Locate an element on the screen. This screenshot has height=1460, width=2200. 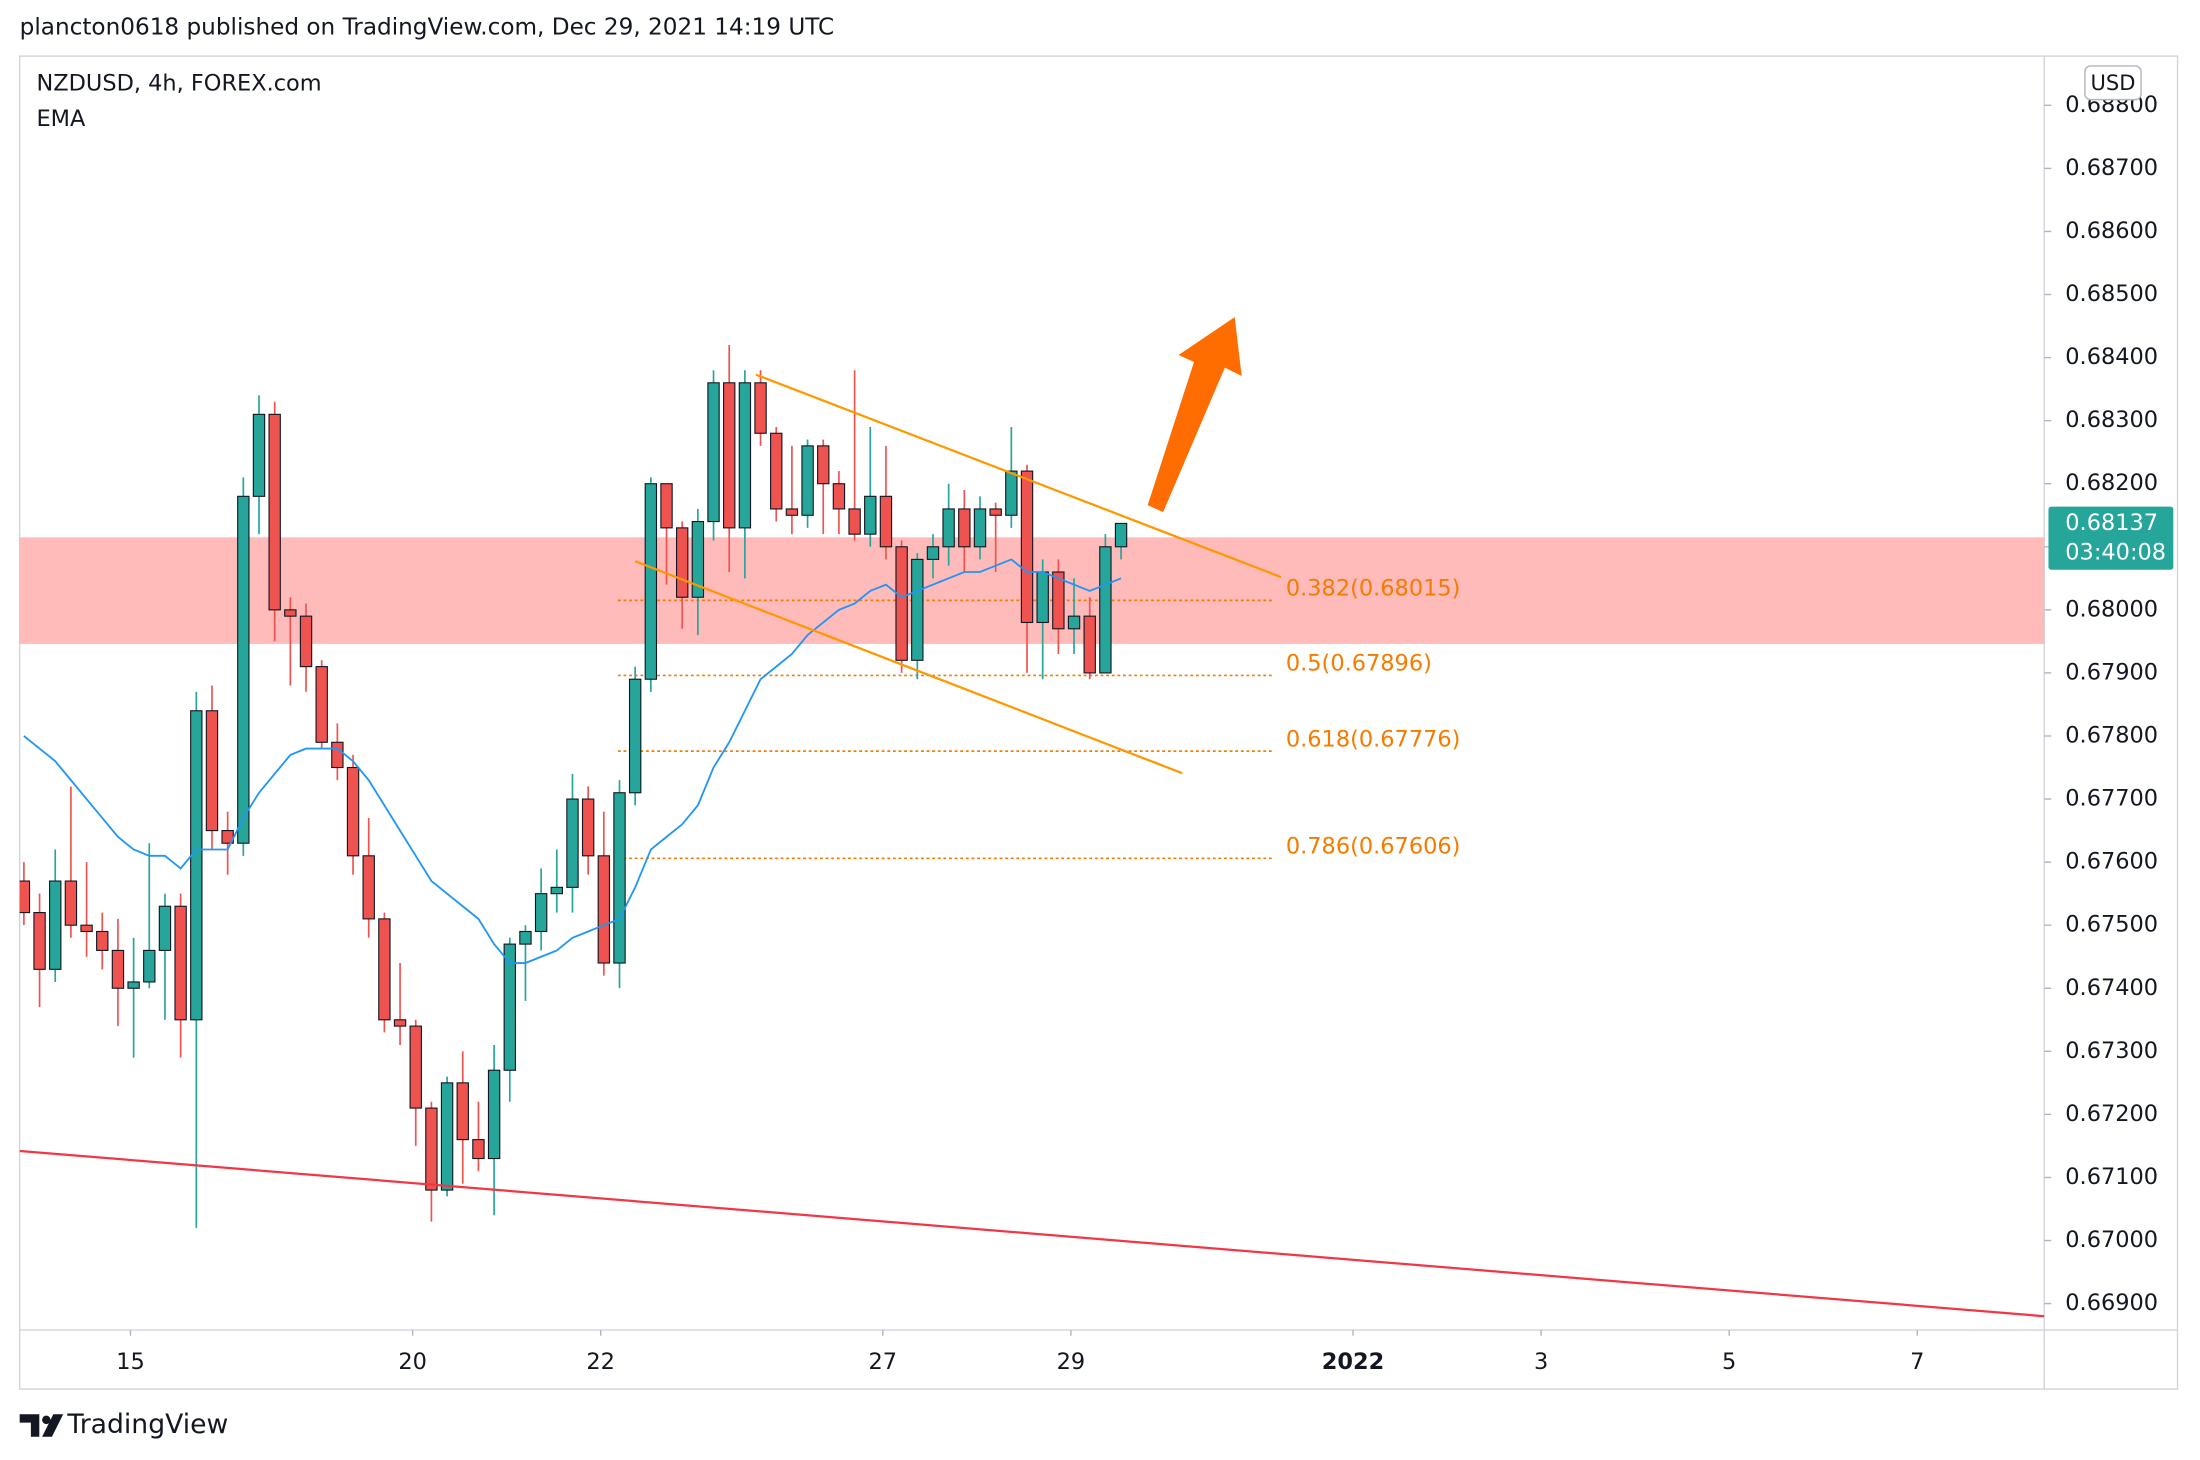
y-tick-label: 0.66900 is located at coordinates (2111, 1303).